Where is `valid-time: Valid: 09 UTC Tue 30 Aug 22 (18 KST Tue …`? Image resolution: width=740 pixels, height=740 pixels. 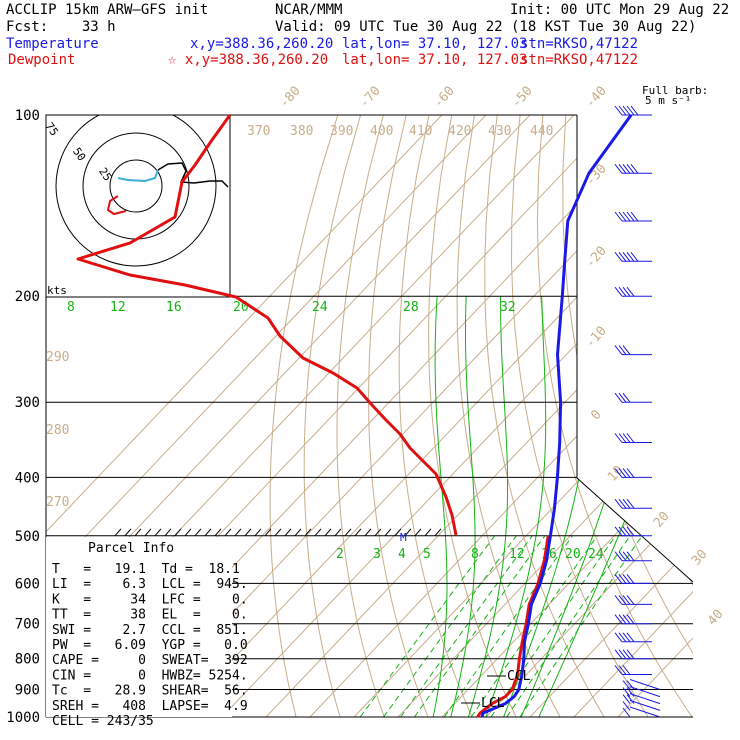 valid-time: Valid: 09 UTC Tue 30 Aug 22 (18 KST Tue … is located at coordinates (485, 27).